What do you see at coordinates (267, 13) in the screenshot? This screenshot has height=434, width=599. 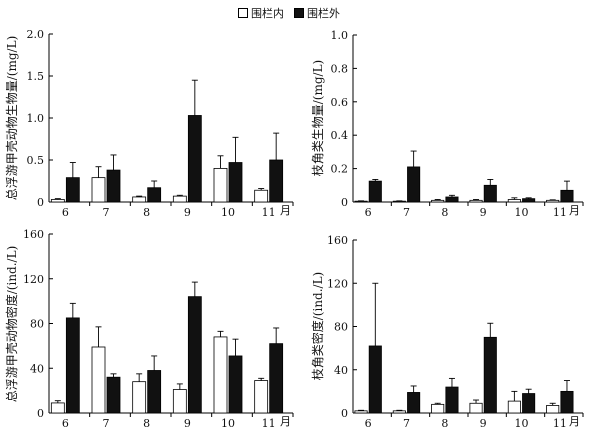 I see `legend-label-inside: 围栏内` at bounding box center [267, 13].